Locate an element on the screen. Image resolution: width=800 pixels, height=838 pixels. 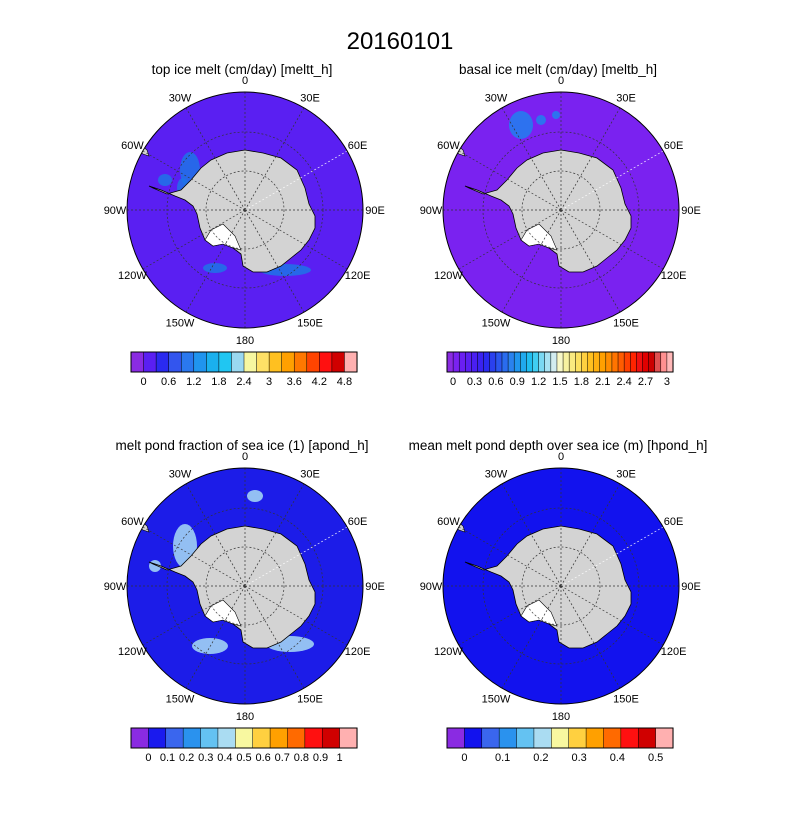
colorbar-label: 1.5 is located at coordinates (560, 382).